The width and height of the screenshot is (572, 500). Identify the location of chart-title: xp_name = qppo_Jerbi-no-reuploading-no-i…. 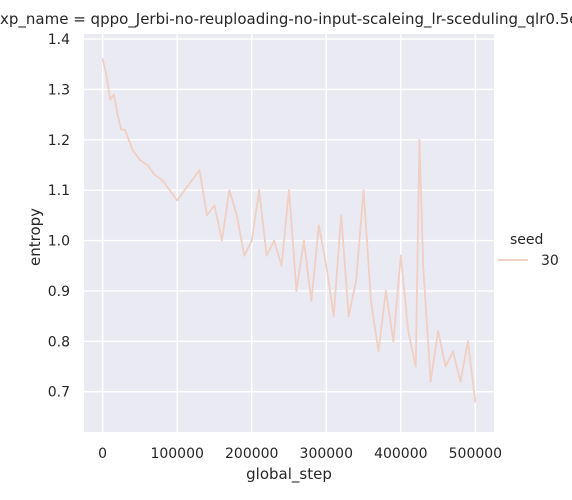
(286, 19).